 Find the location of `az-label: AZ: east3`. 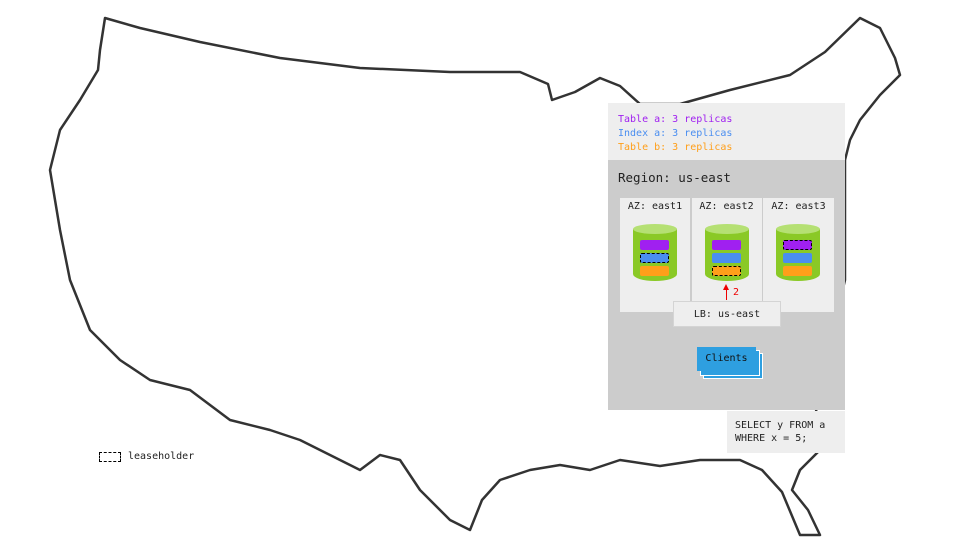

az-label: AZ: east3 is located at coordinates (798, 206).